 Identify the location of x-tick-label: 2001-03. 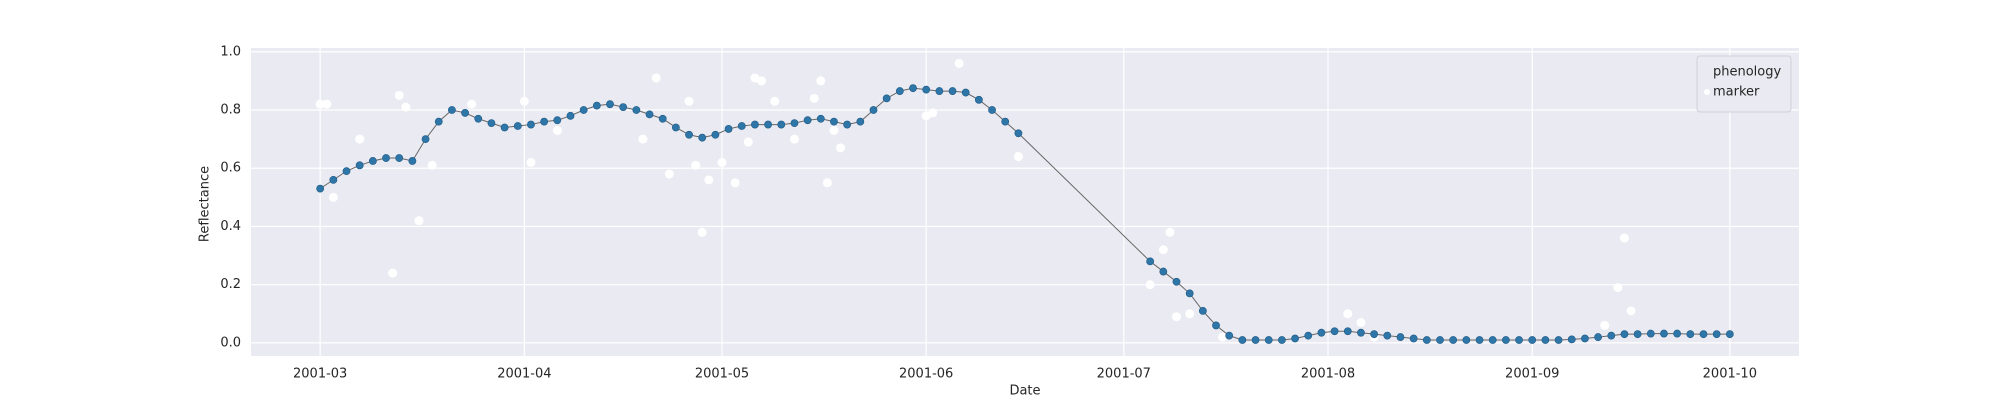
(320, 374).